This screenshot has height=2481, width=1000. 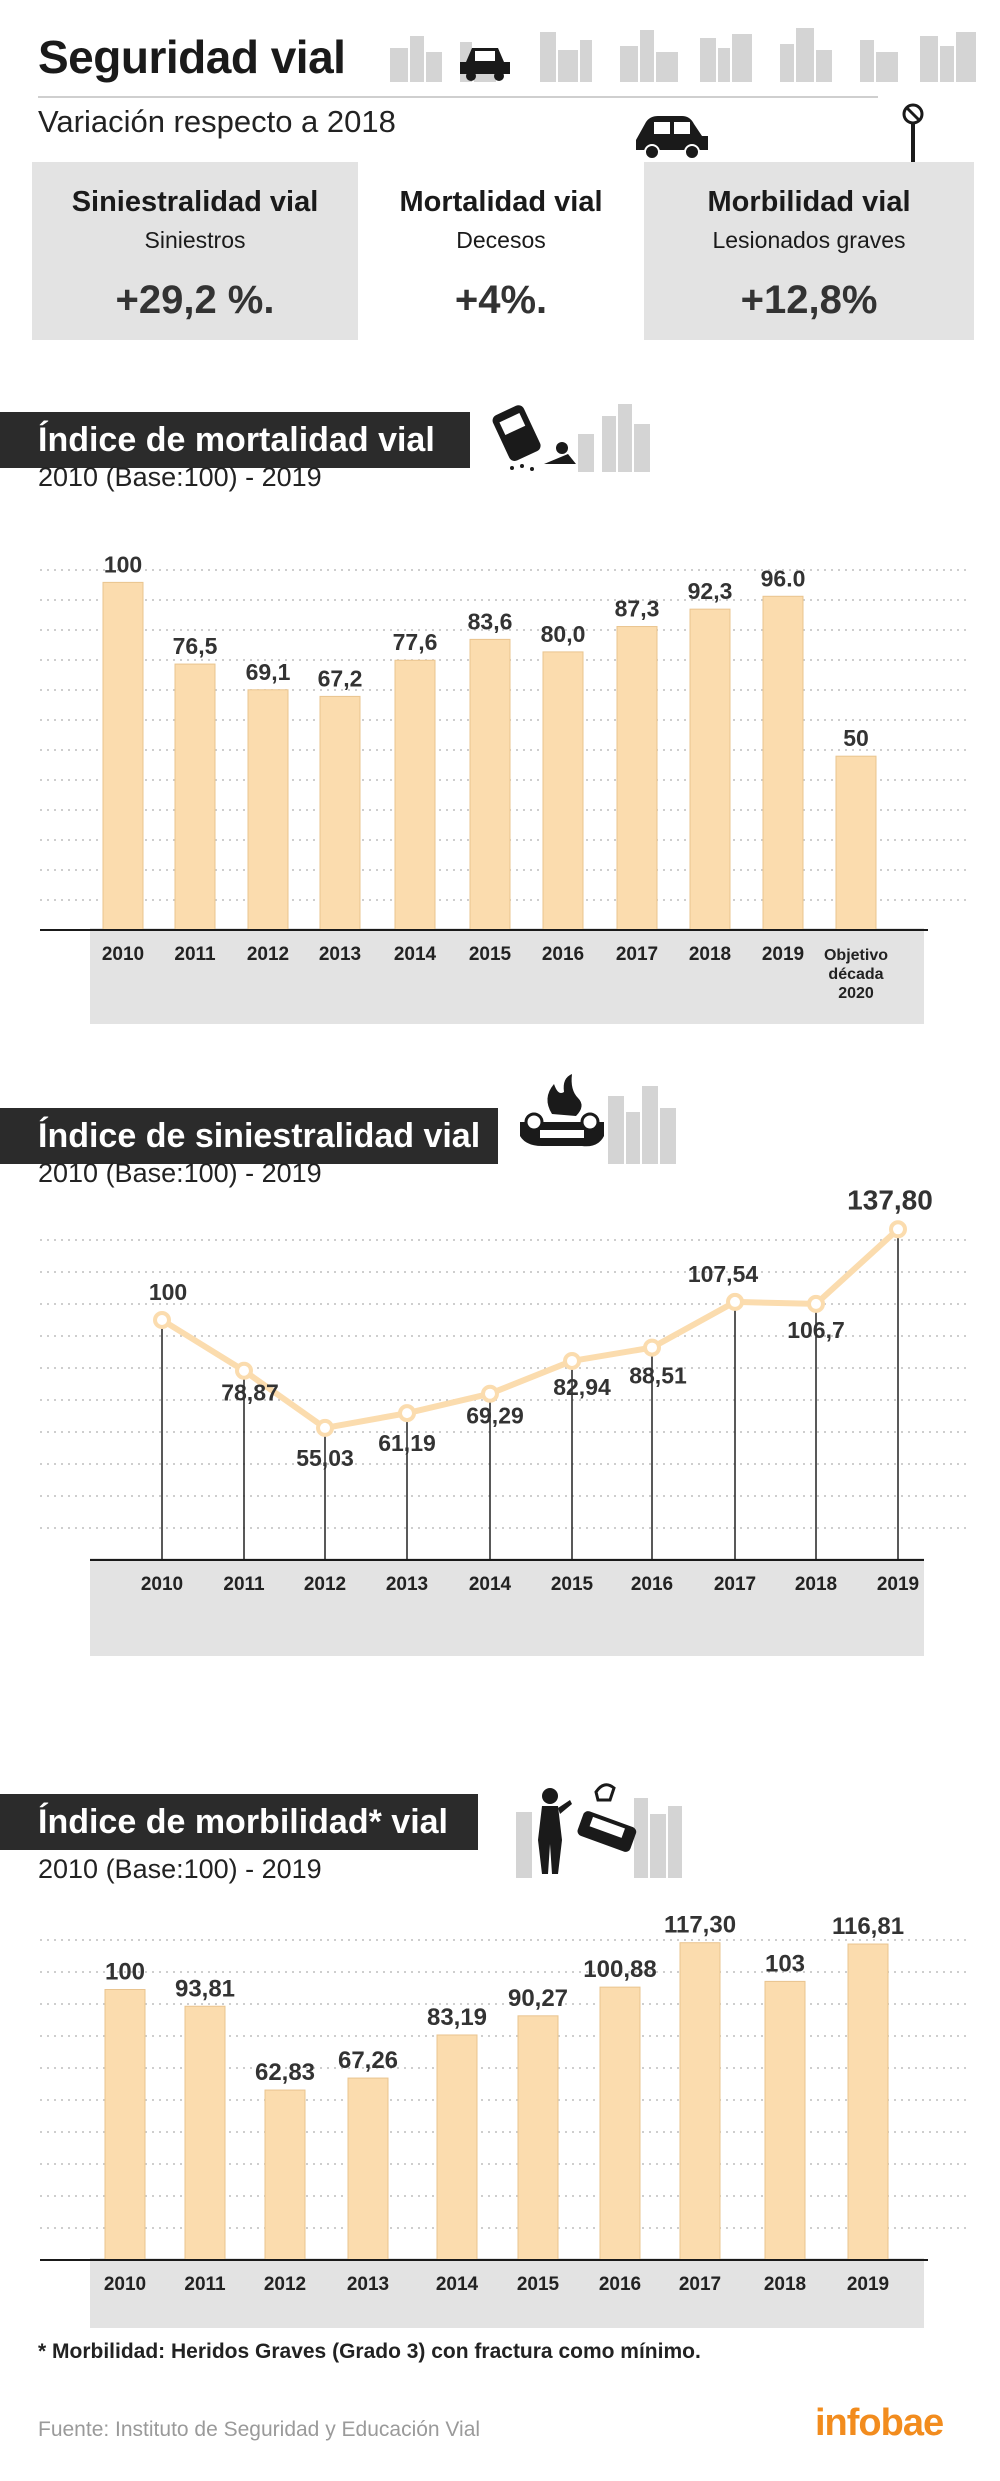 What do you see at coordinates (501, 202) in the screenshot?
I see `card-title: Mortalidad vial` at bounding box center [501, 202].